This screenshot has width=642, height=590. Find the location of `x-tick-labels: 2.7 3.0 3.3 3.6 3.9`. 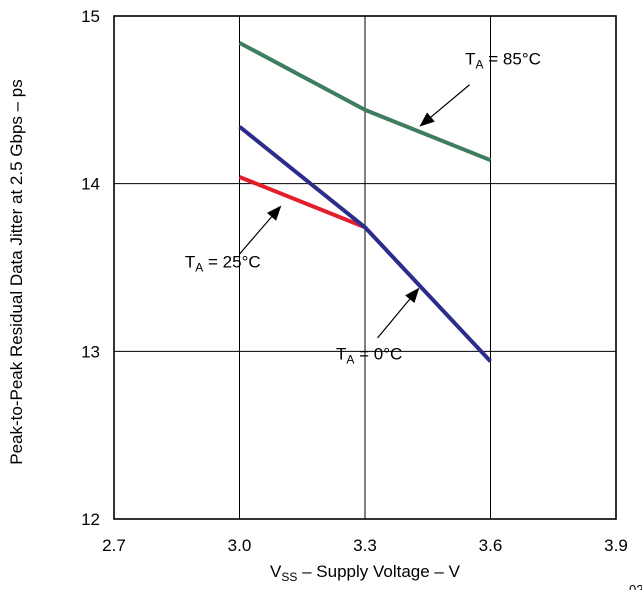

x-tick-labels: 2.7 3.0 3.3 3.6 3.9 is located at coordinates (365, 545).